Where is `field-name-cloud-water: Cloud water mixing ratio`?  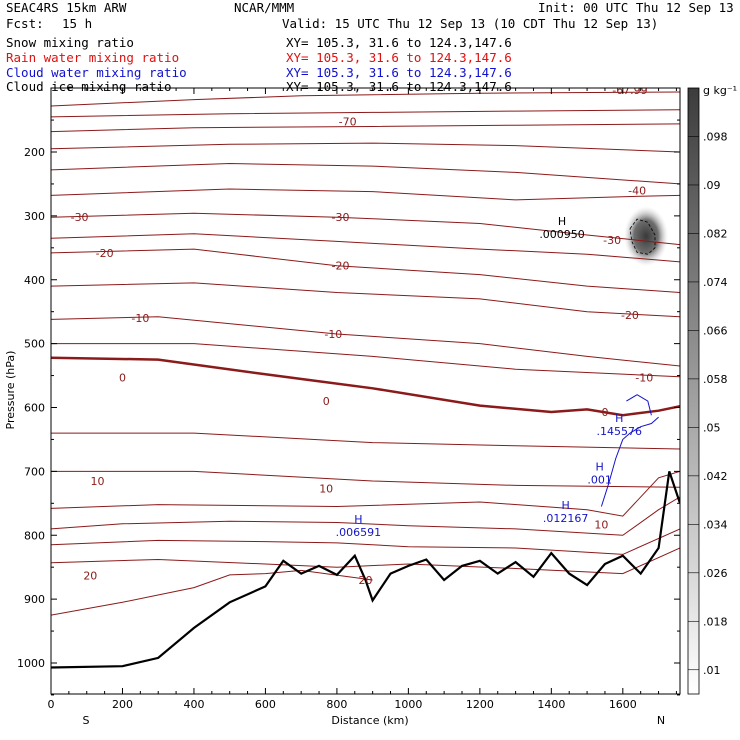
field-name-cloud-water: Cloud water mixing ratio is located at coordinates (96, 72).